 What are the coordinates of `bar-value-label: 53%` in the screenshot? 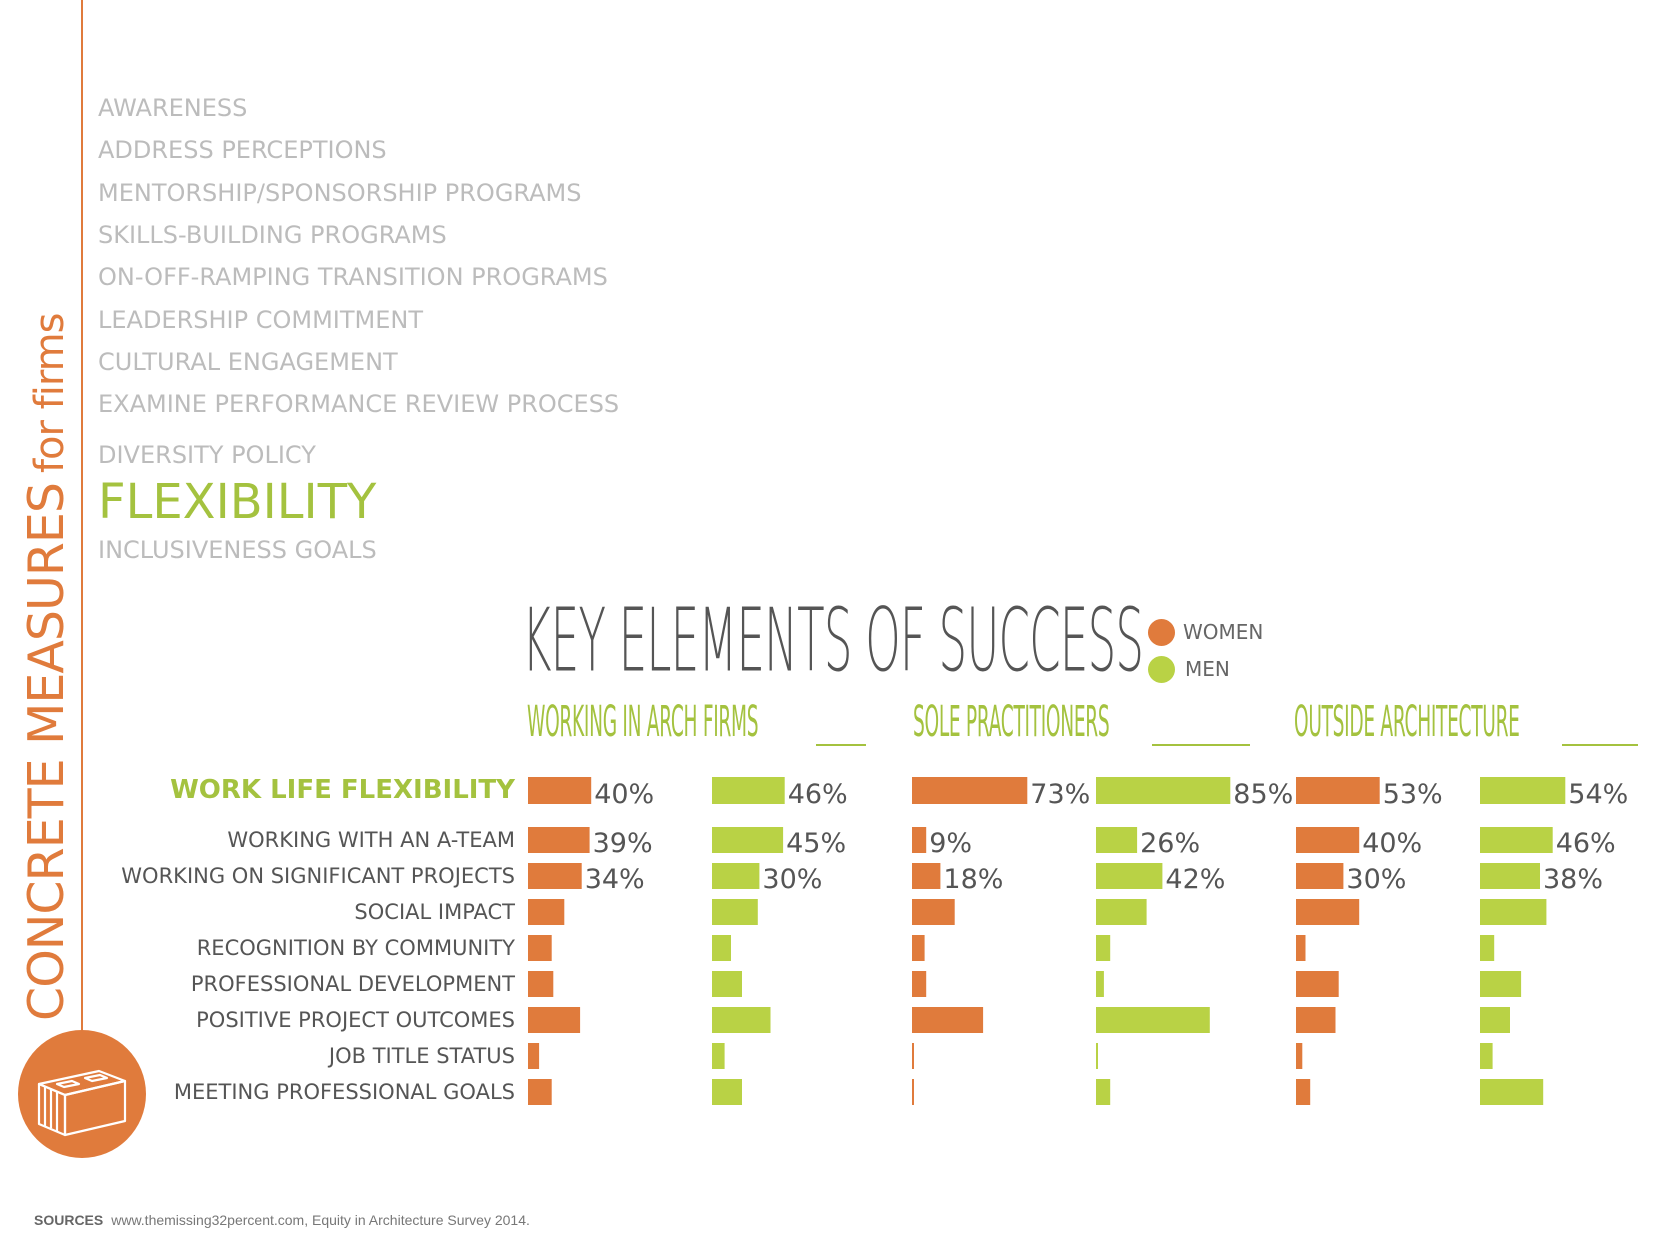 It's located at (1413, 794).